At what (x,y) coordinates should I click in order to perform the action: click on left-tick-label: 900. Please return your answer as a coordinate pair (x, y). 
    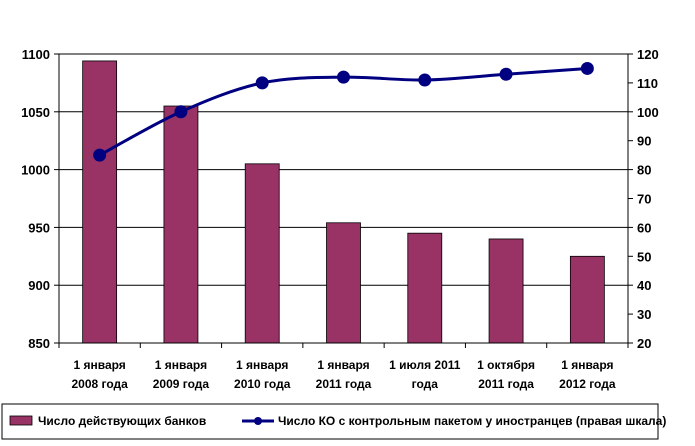
    Looking at the image, I should click on (39, 285).